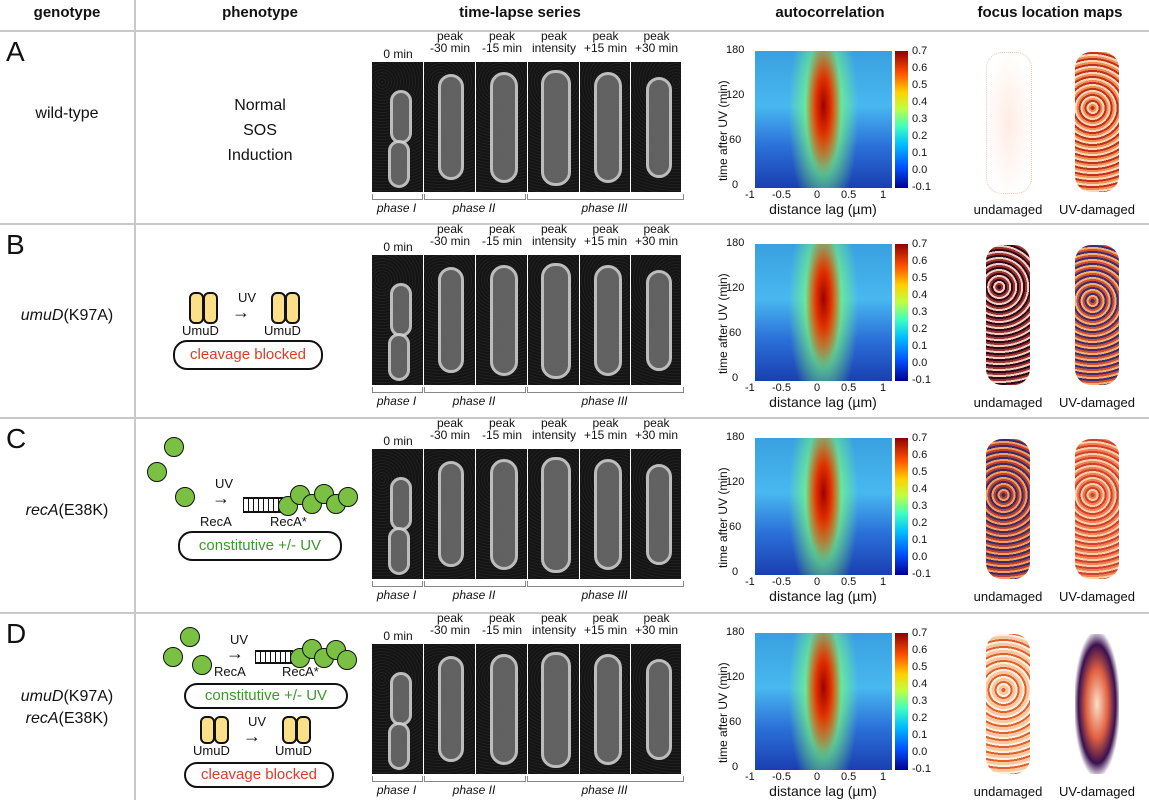 The width and height of the screenshot is (1149, 800). I want to click on y-tick: 60, so click(735, 722).